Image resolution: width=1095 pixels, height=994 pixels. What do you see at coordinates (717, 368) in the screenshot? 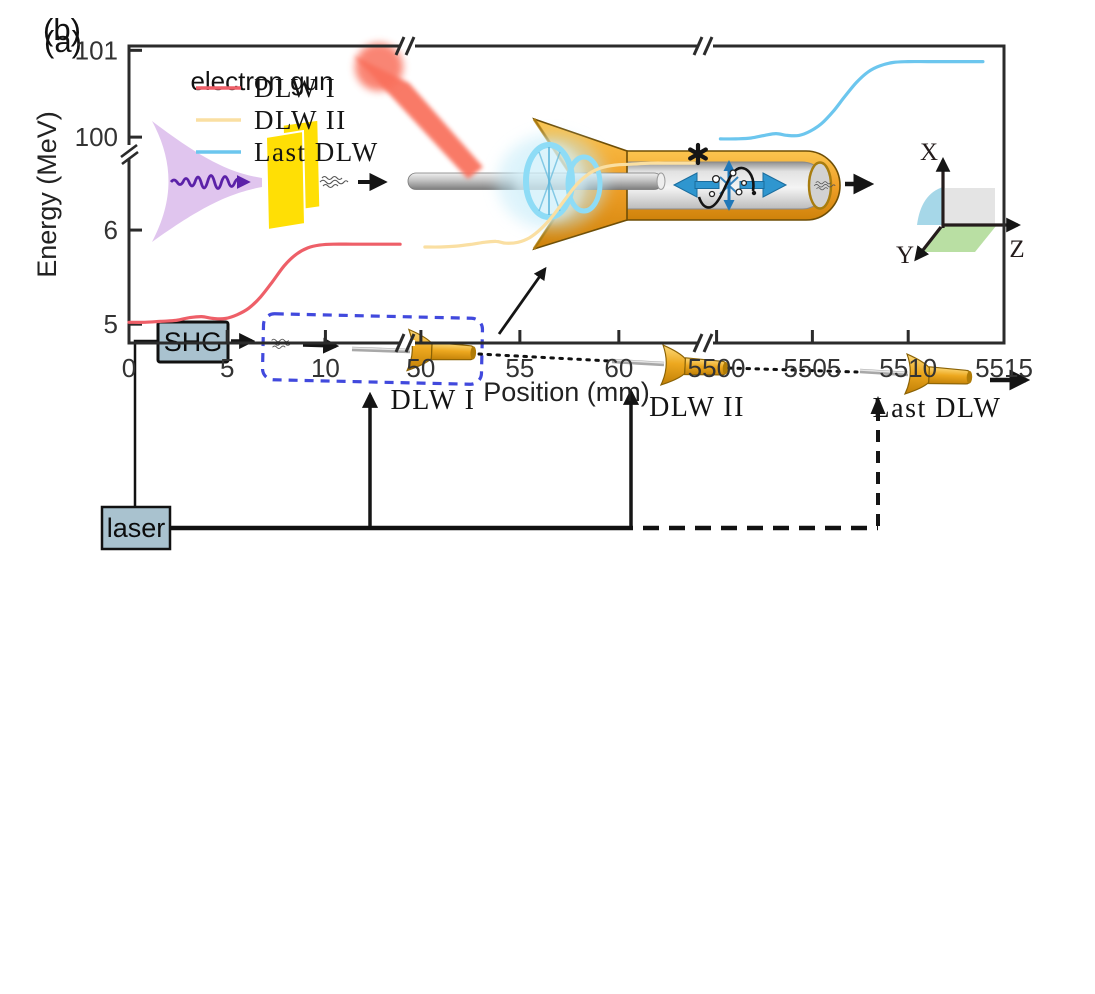
I see `x-tick-label: 5500` at bounding box center [717, 368].